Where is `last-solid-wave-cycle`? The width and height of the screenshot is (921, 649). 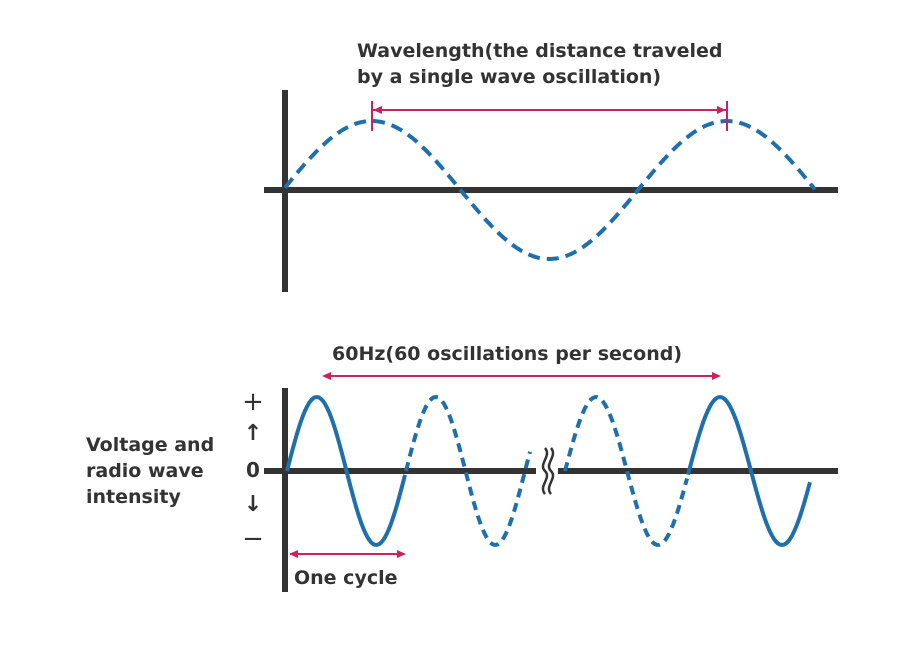
last-solid-wave-cycle is located at coordinates (749, 471).